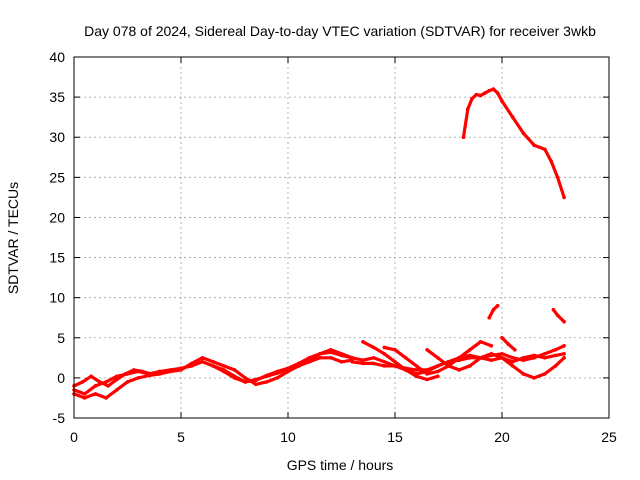 The image size is (640, 480). I want to click on series-line-sat-j, so click(493, 312).